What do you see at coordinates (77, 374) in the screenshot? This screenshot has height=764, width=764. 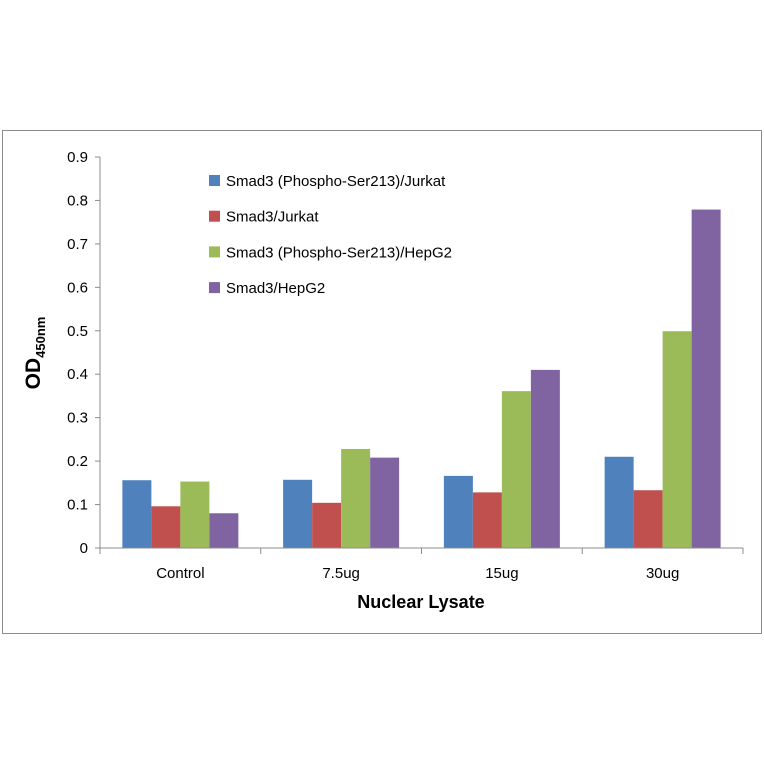 I see `y-tick-label: 0.4` at bounding box center [77, 374].